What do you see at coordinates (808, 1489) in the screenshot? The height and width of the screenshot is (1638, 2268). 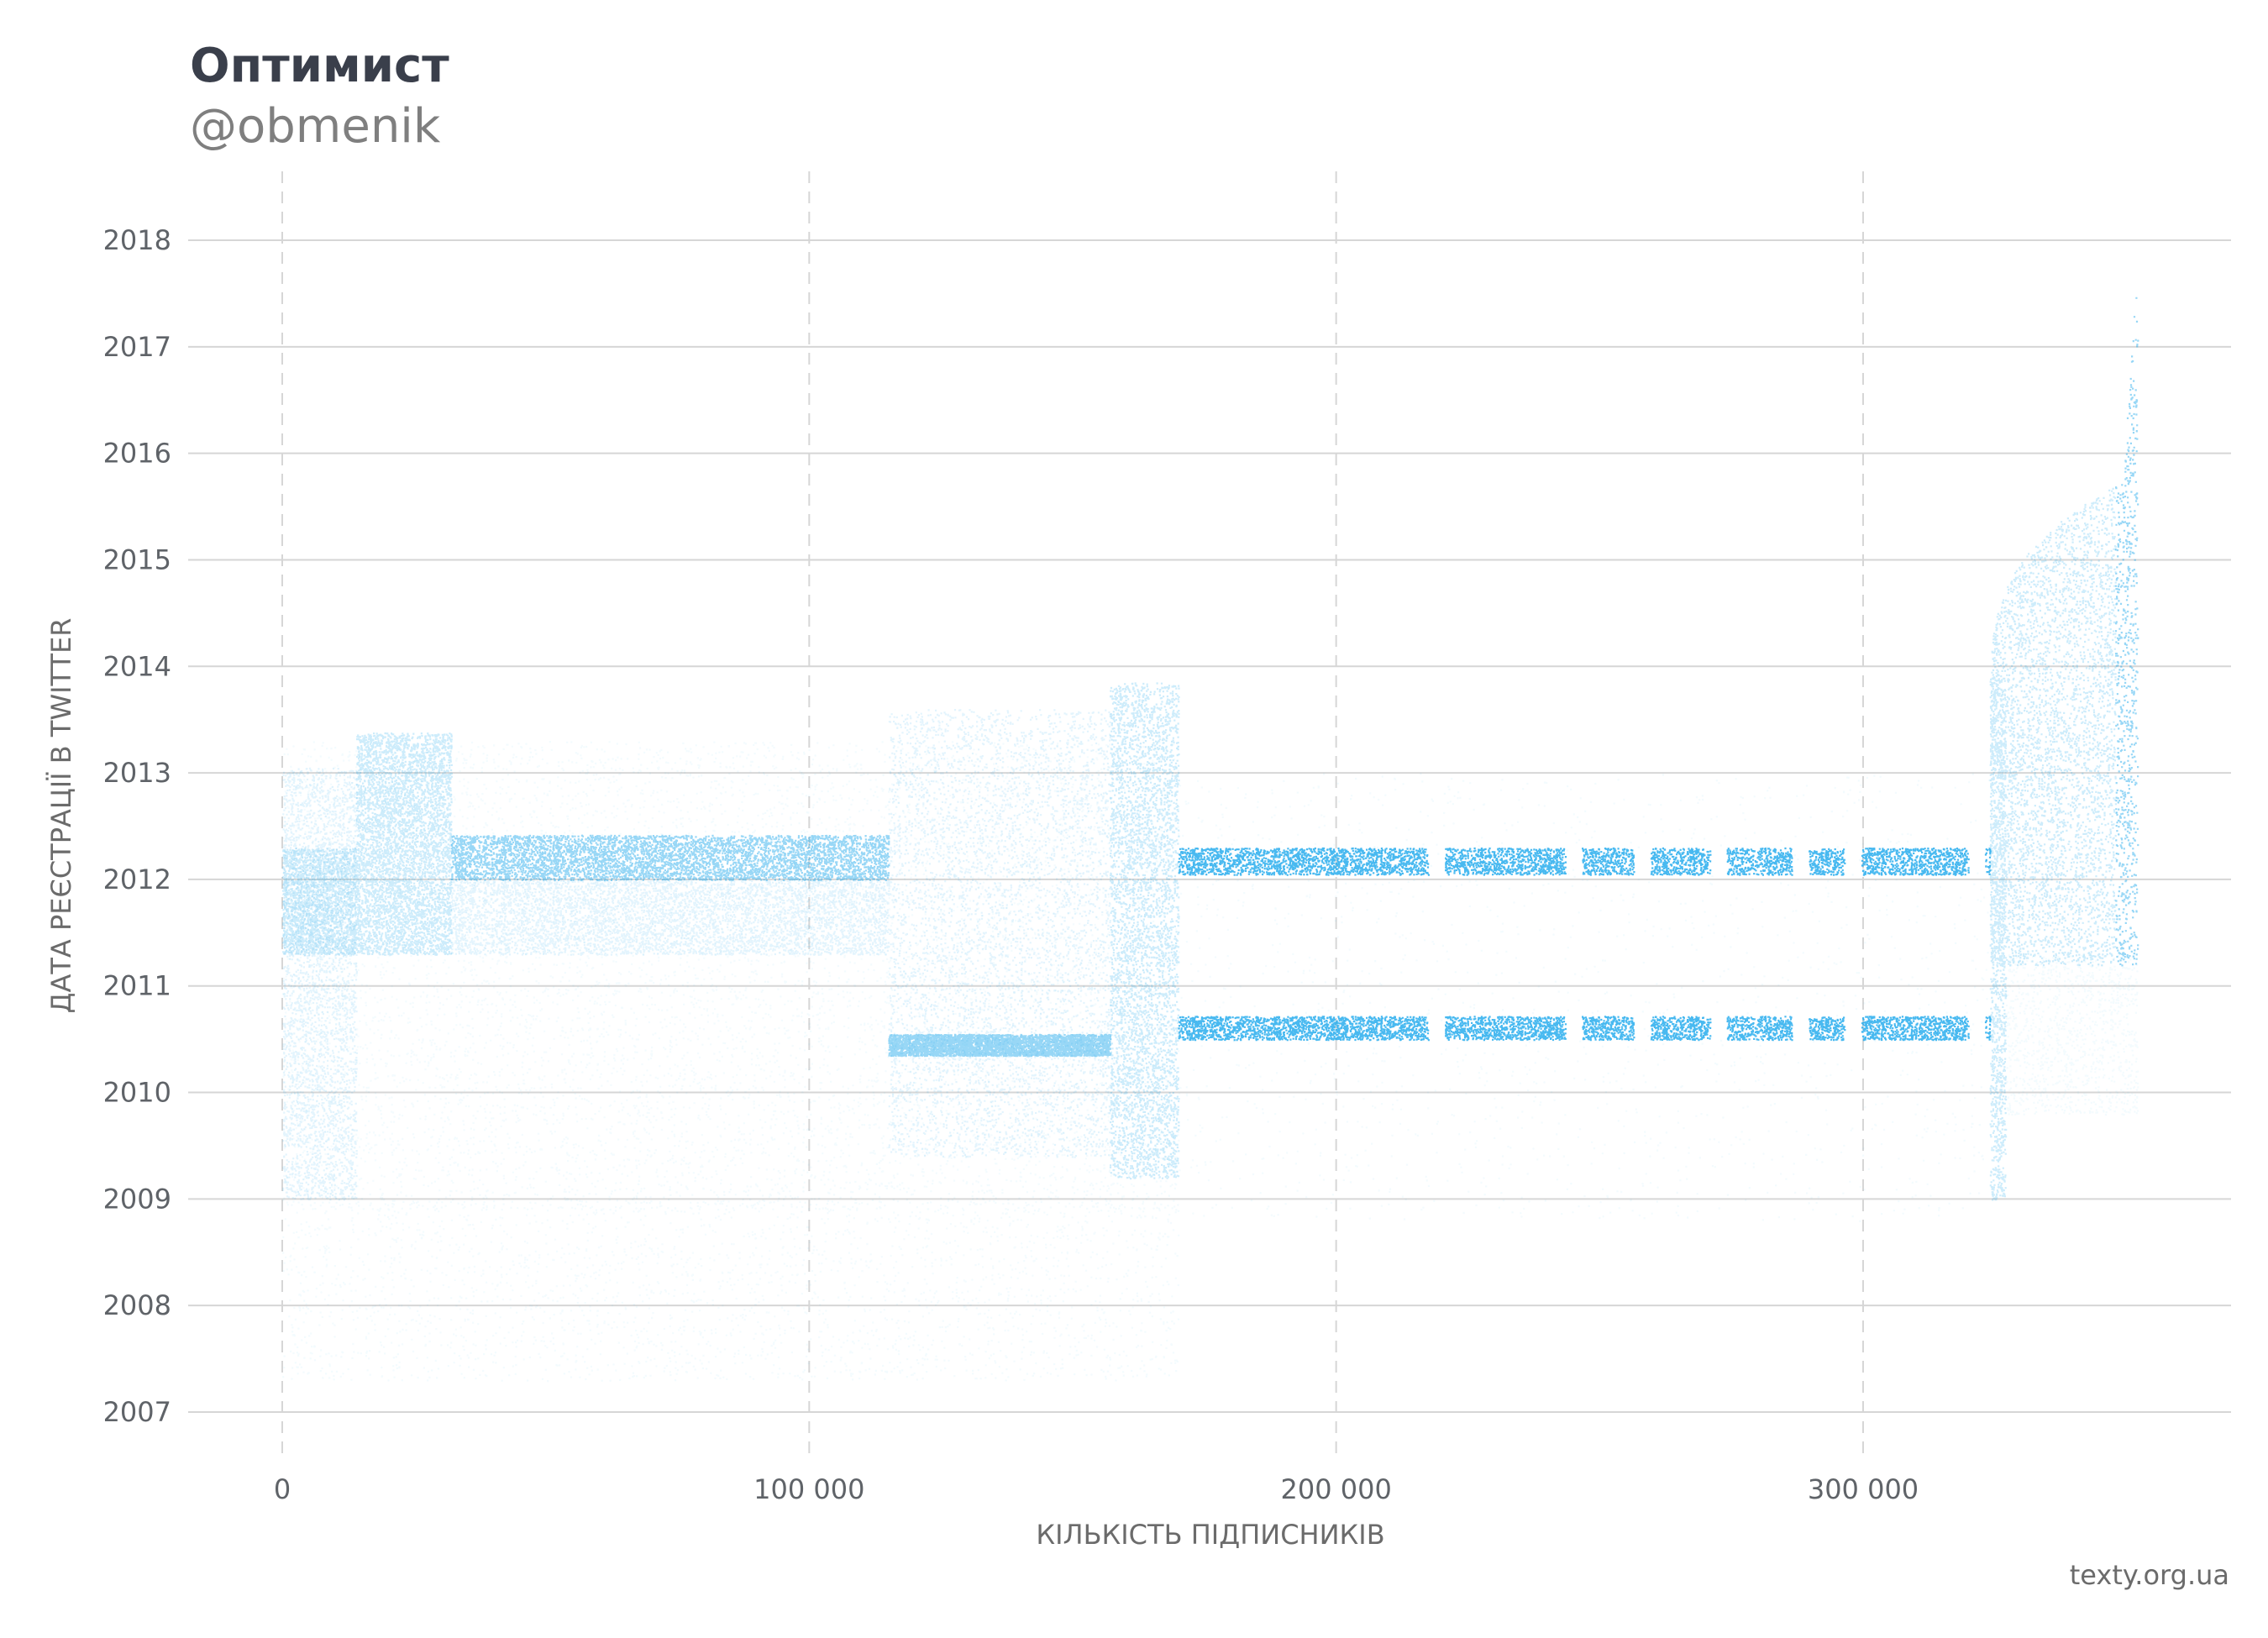 I see `x-tick-label: 100 000` at bounding box center [808, 1489].